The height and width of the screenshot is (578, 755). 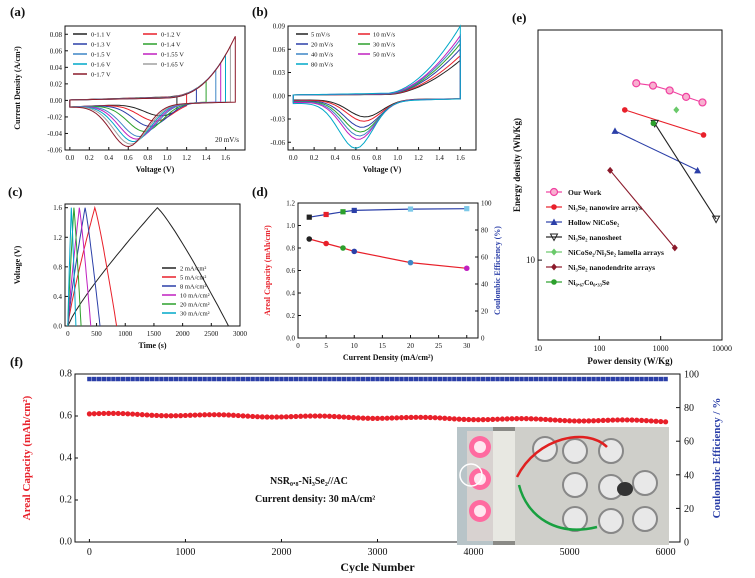 What do you see at coordinates (172, 65) in the screenshot?
I see `legend-entry: 0-1.65 V` at bounding box center [172, 65].